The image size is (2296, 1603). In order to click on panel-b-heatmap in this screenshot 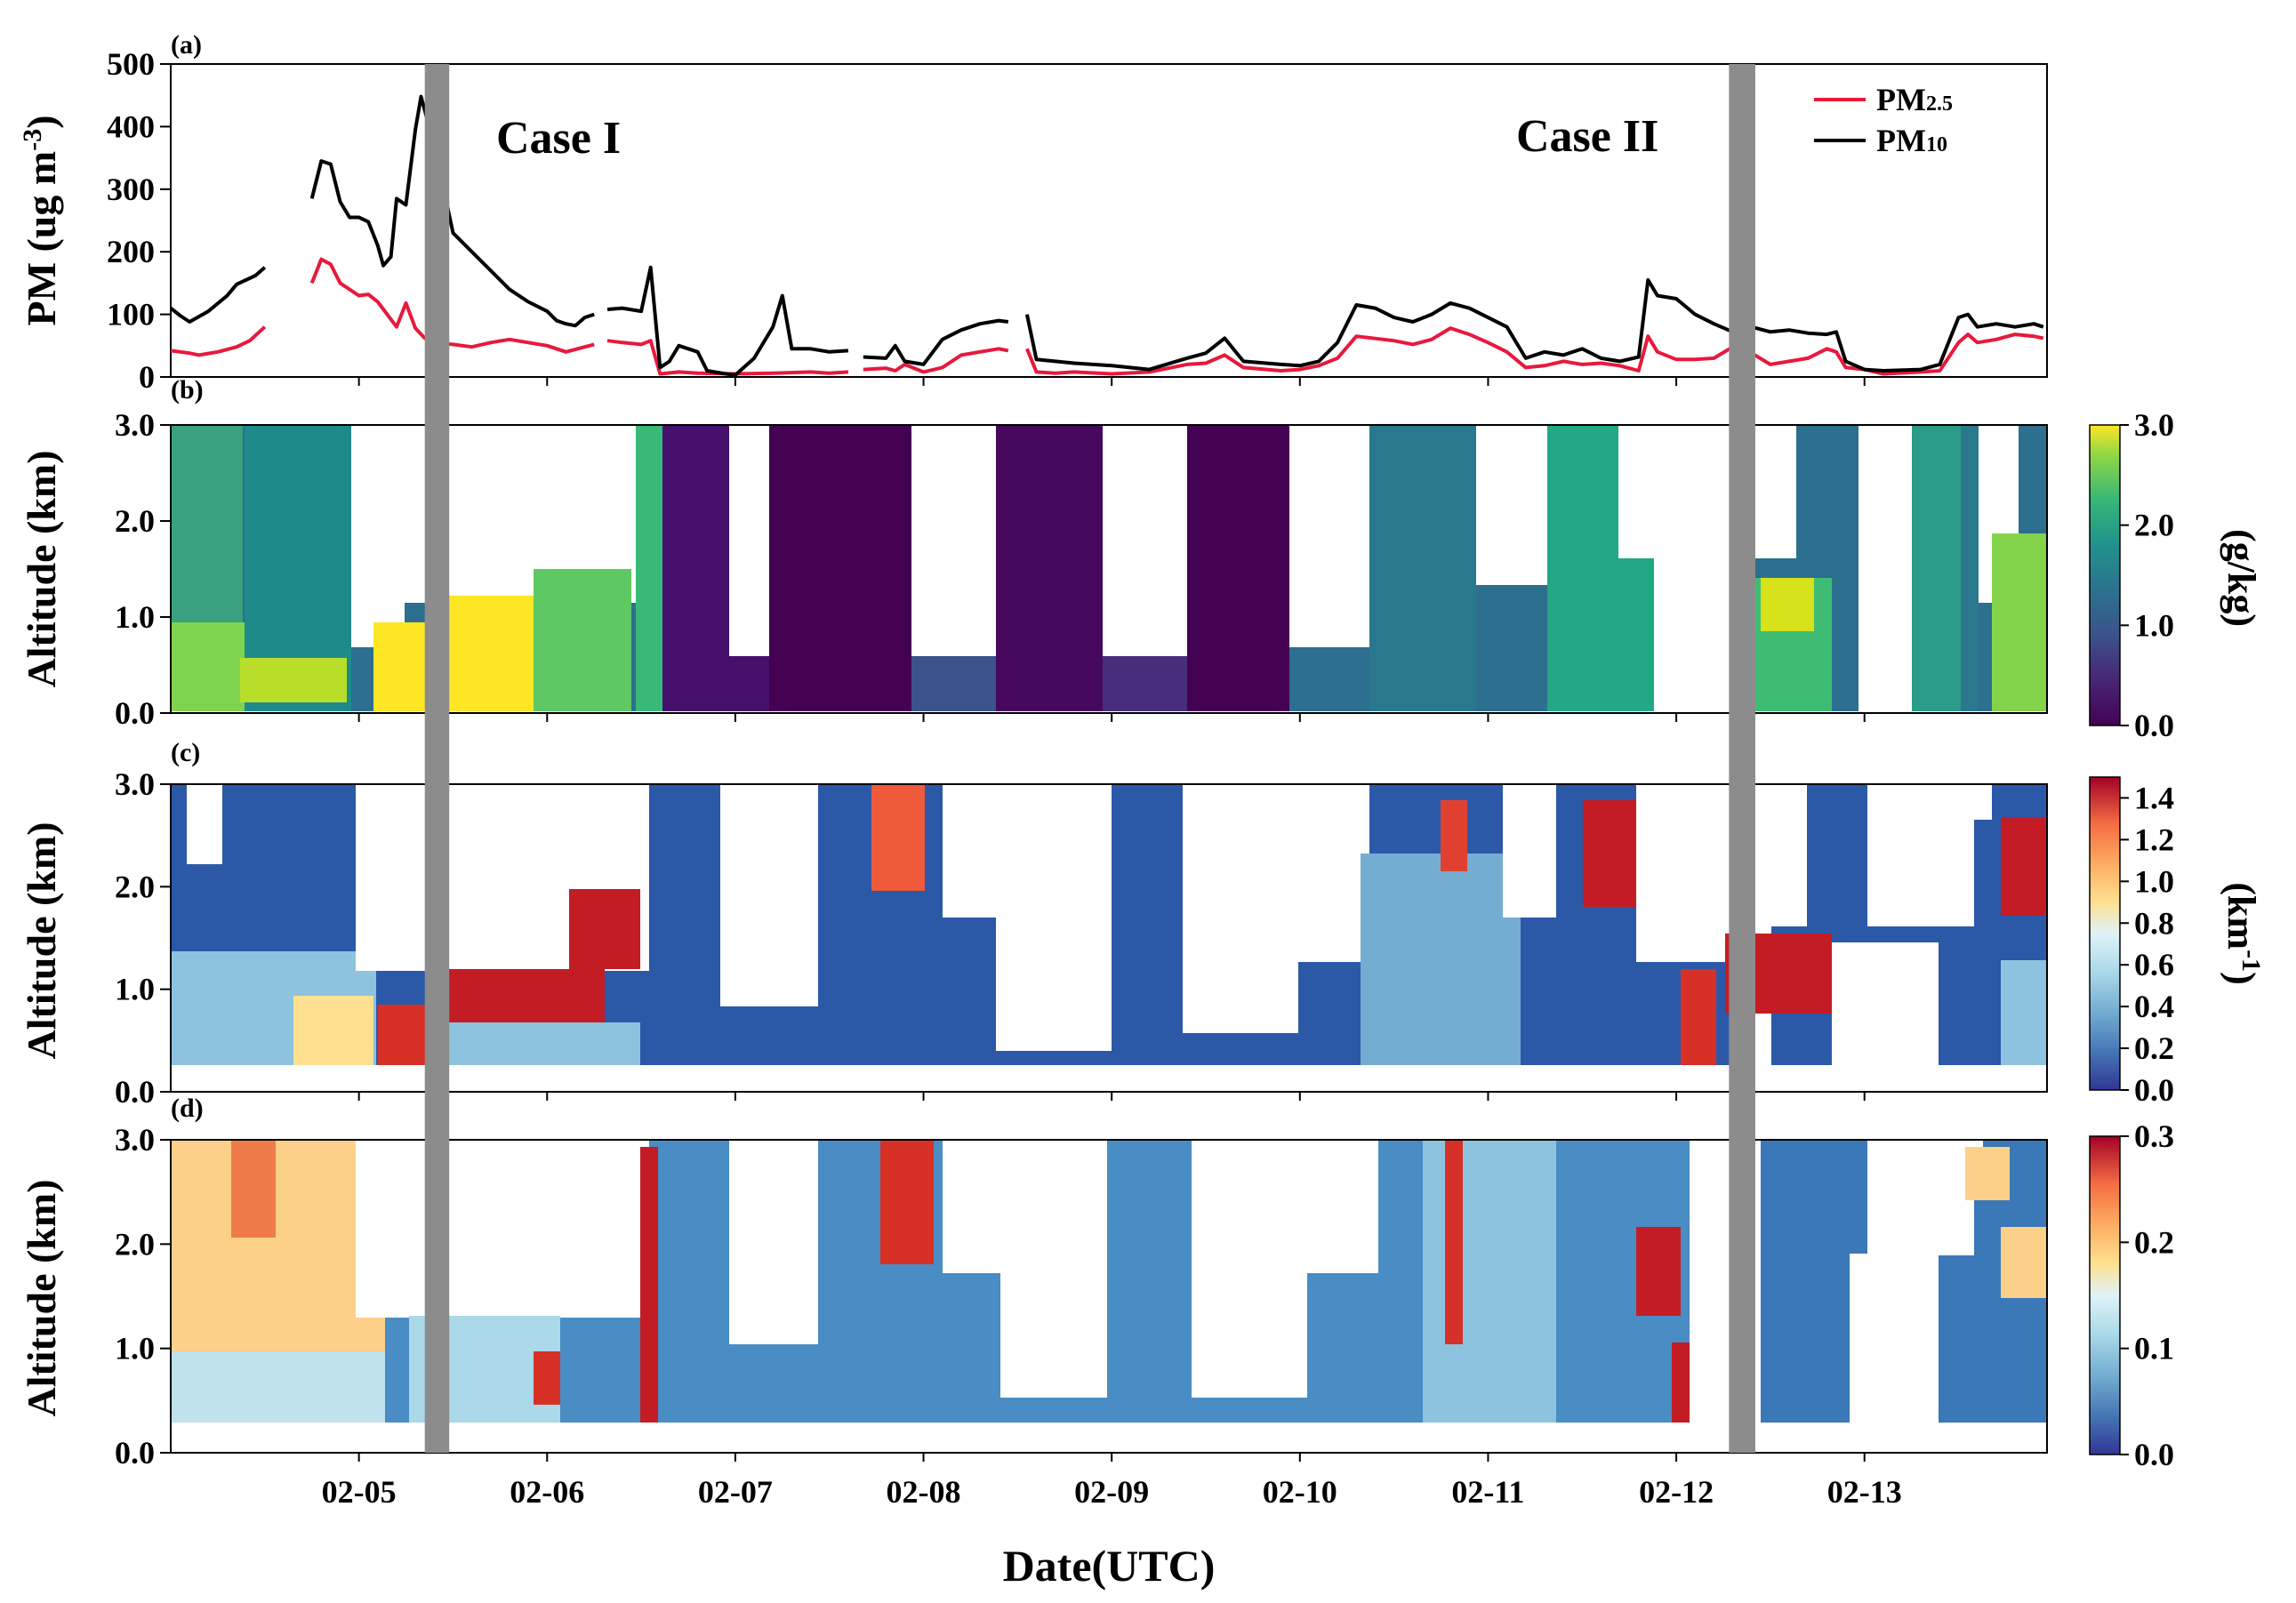, I will do `click(1109, 568)`.